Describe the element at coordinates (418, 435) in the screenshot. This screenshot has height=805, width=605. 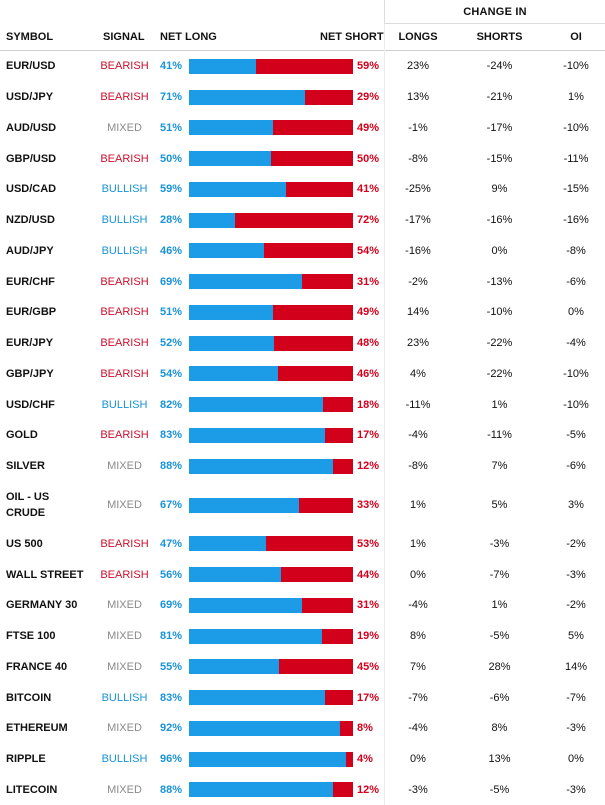
I see `change-longs-value: -4%` at that location.